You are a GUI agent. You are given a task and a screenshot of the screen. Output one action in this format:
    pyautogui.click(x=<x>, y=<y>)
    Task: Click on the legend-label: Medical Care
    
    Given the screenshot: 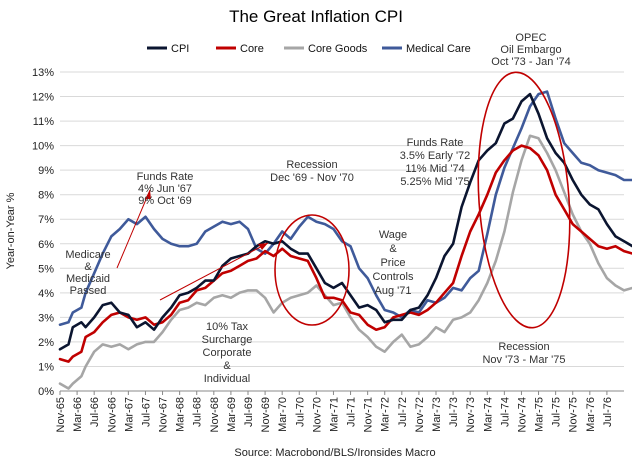 What is the action you would take?
    pyautogui.click(x=438, y=49)
    